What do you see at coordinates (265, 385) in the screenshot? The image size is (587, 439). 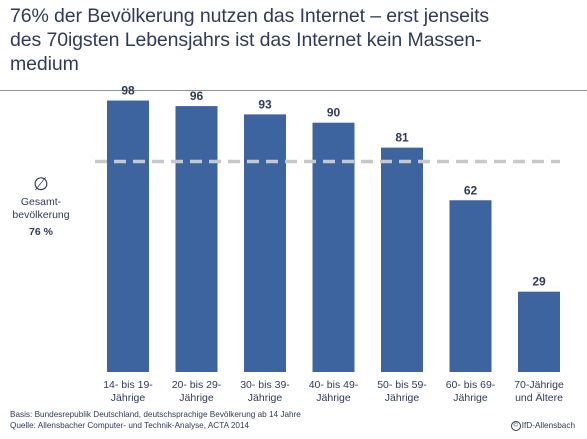 I see `x-tick-label: 30- bis 39-` at bounding box center [265, 385].